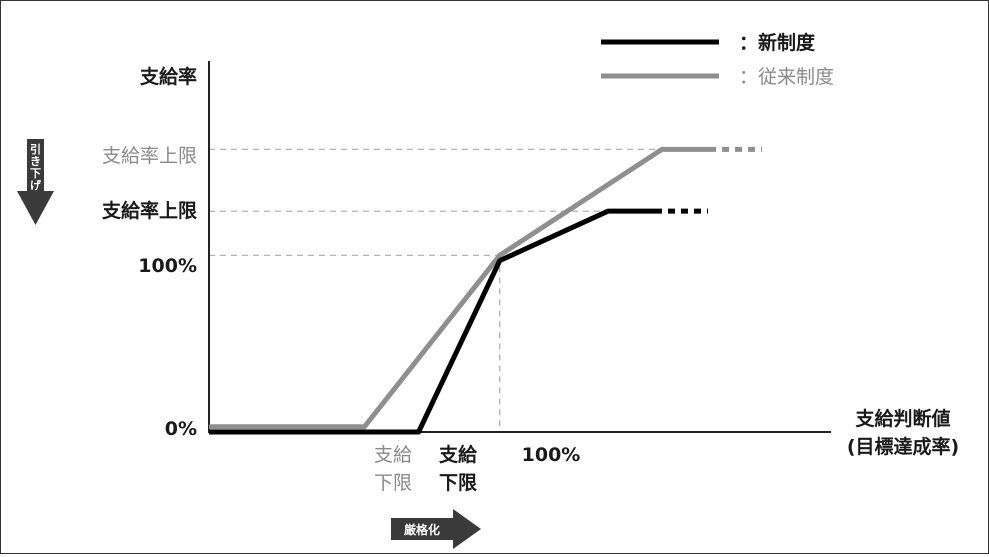 Image resolution: width=989 pixels, height=557 pixels. What do you see at coordinates (168, 76) in the screenshot?
I see `y-axis-label: 支給率` at bounding box center [168, 76].